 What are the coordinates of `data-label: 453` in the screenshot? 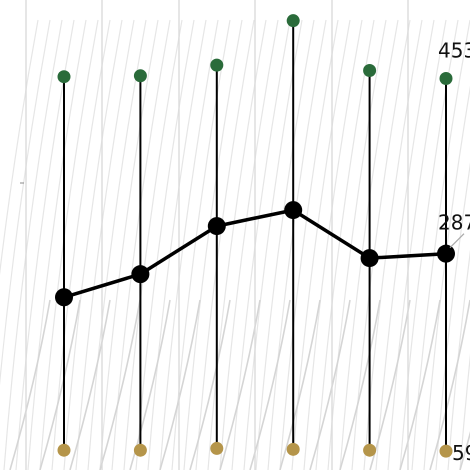 It's located at (454, 50).